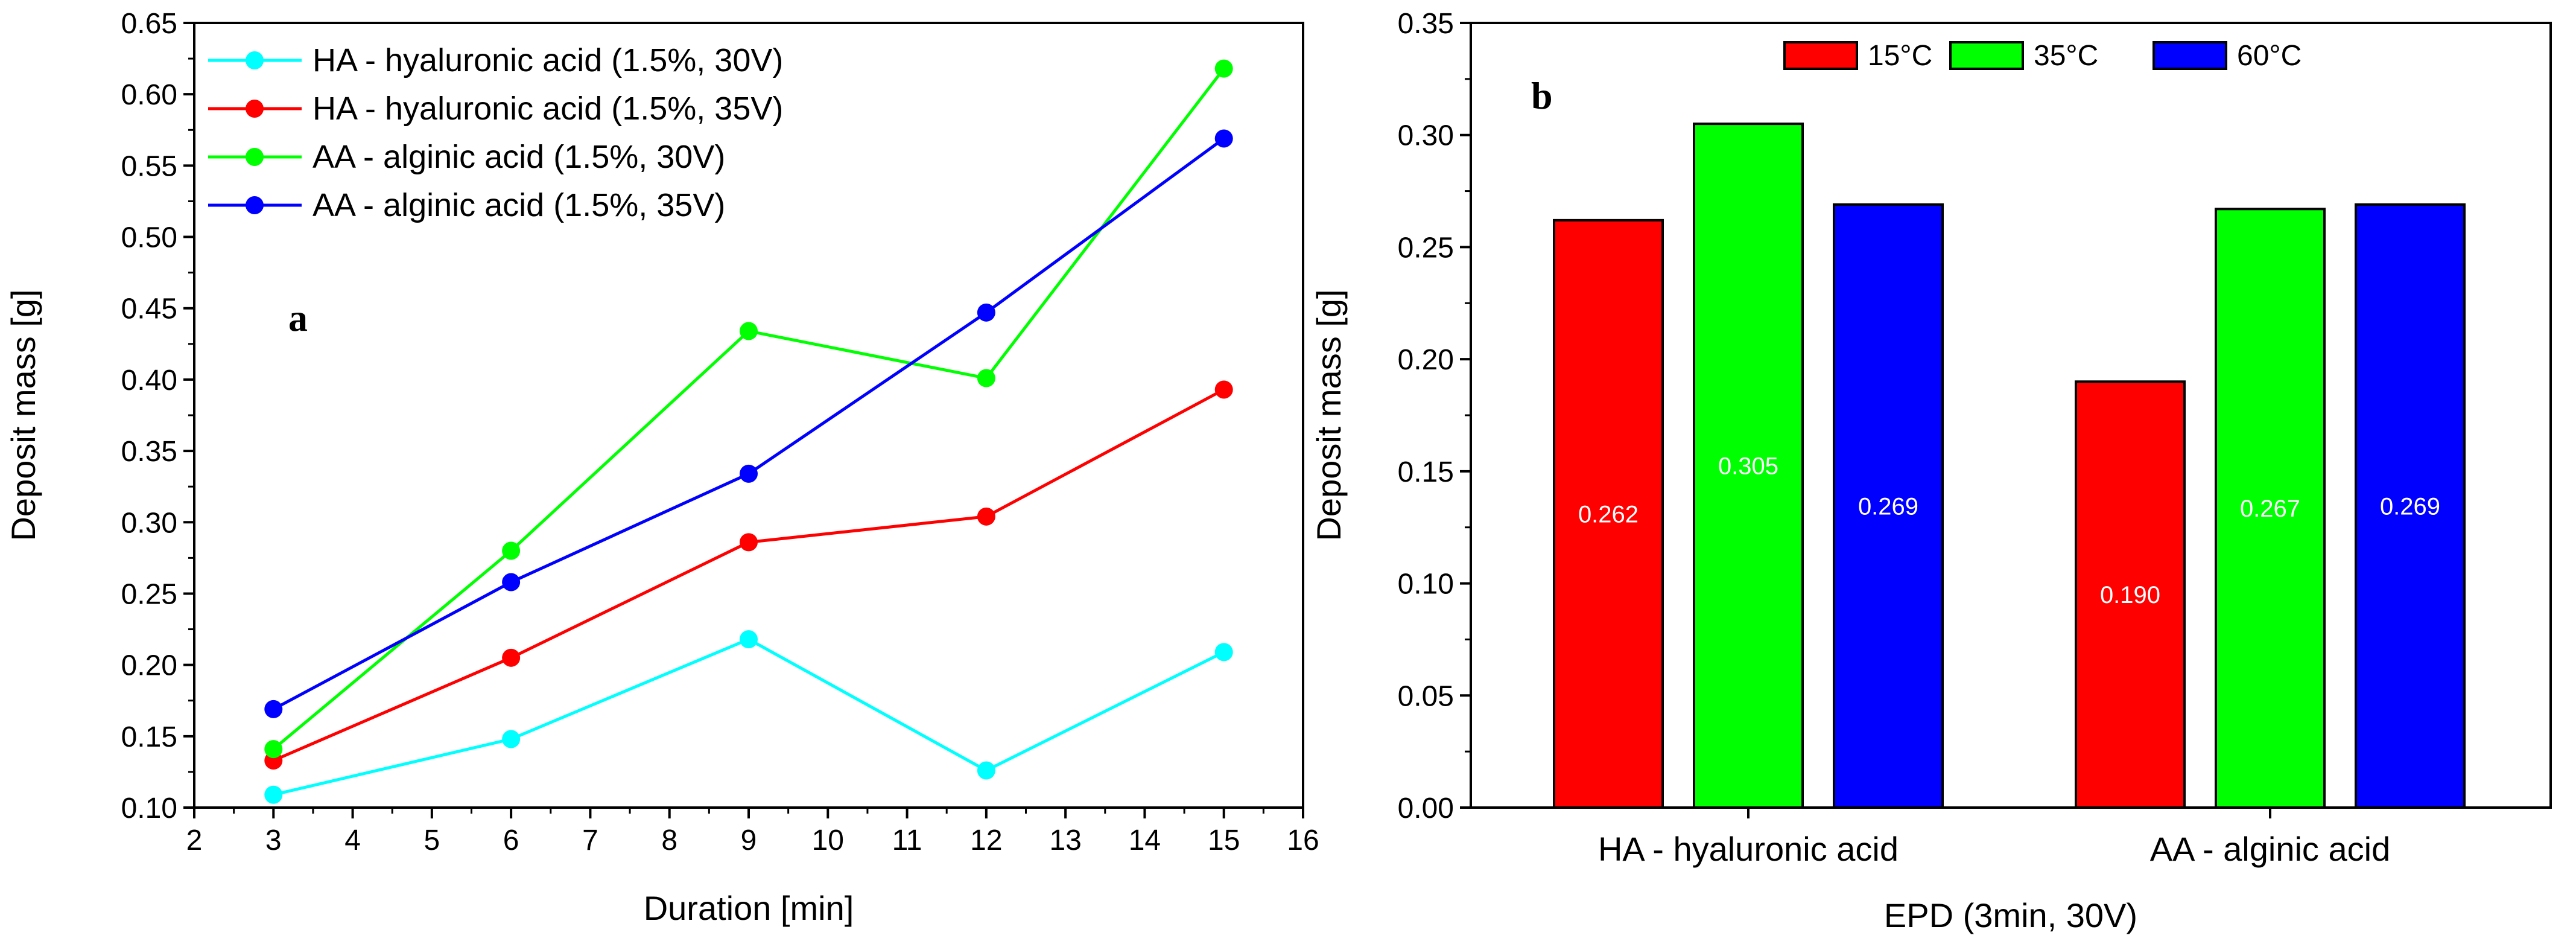 The image size is (2576, 947). I want to click on bar-value-label: 0.190, so click(2130, 595).